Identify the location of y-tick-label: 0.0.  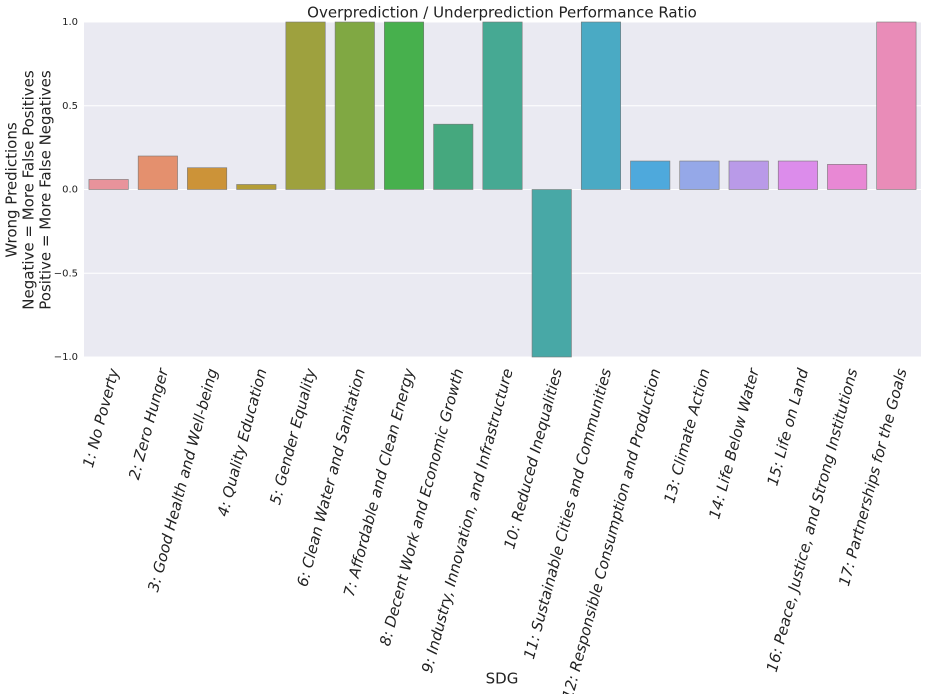
(70, 190).